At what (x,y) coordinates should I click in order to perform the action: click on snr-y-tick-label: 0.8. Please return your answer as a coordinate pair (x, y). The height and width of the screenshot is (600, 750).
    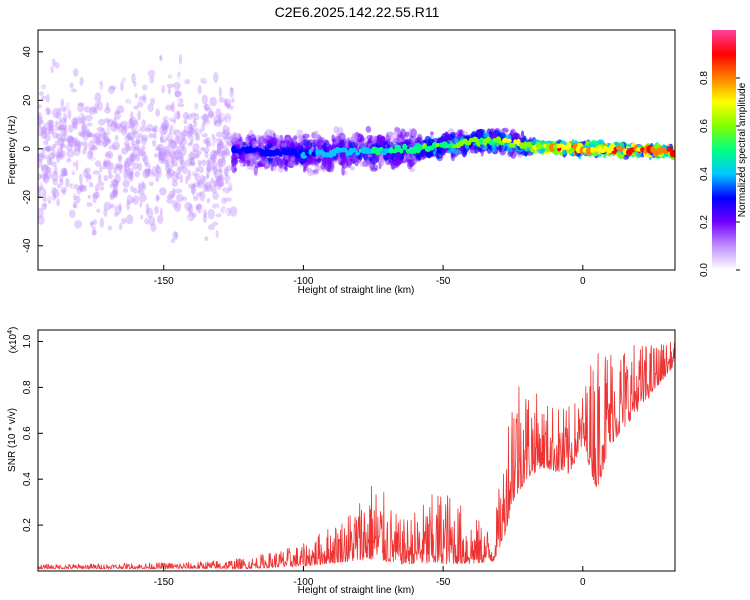
    Looking at the image, I should click on (27, 387).